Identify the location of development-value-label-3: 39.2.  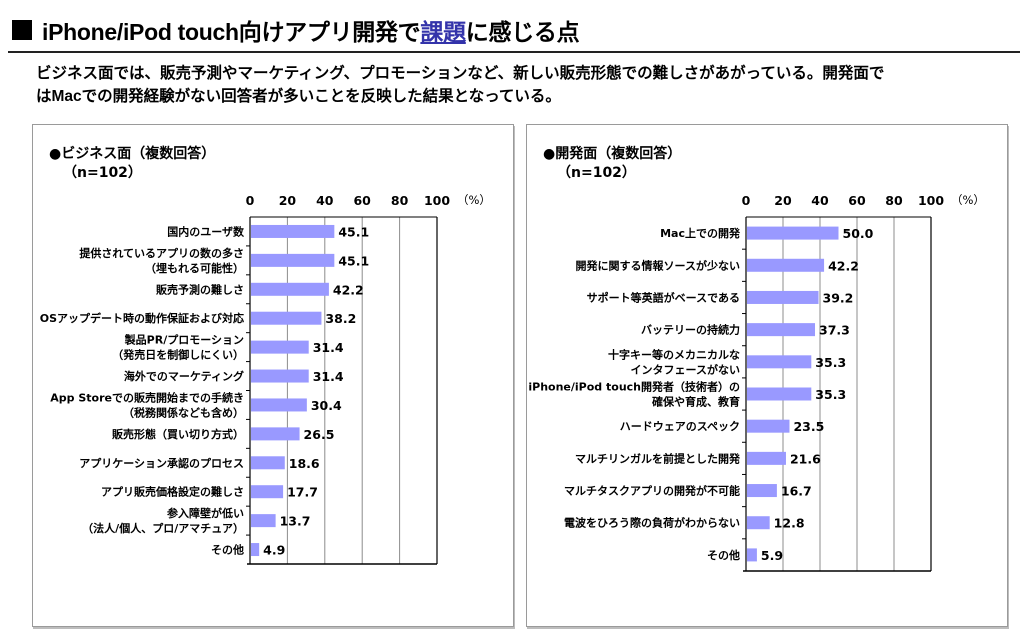
(838, 297).